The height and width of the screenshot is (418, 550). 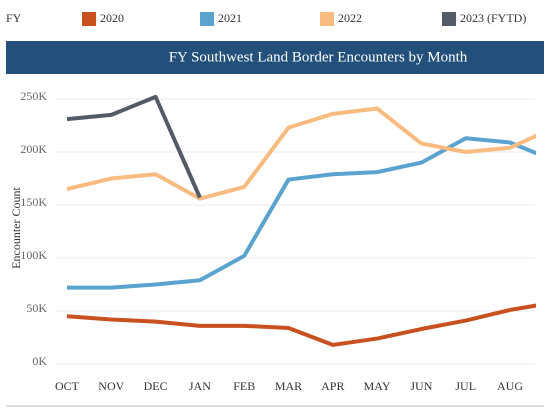 I want to click on x-tick-label: JUN, so click(x=421, y=386).